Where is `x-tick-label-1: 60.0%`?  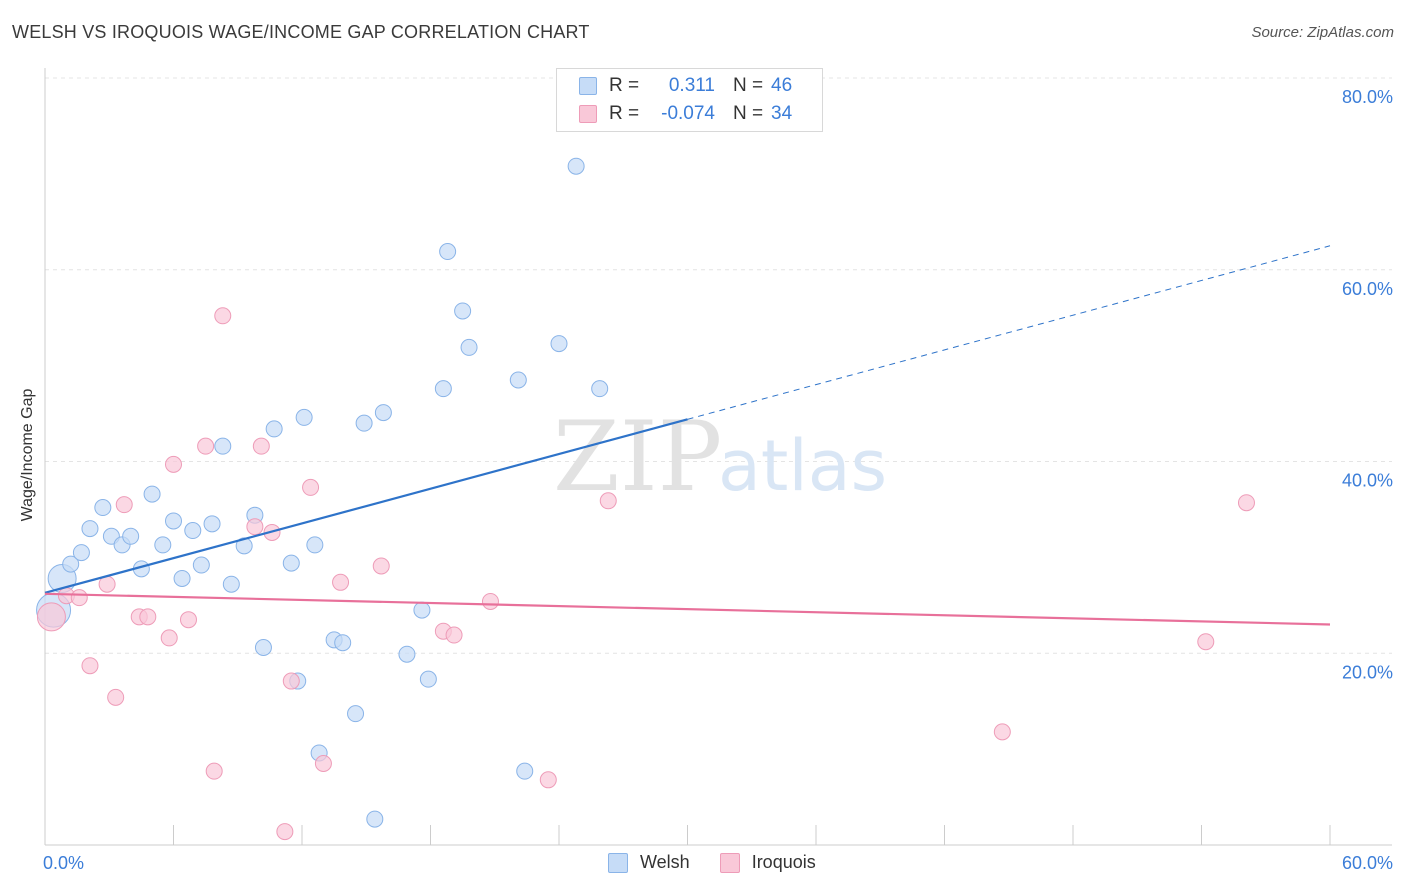
x-tick-label-1: 60.0% is located at coordinates (1367, 863).